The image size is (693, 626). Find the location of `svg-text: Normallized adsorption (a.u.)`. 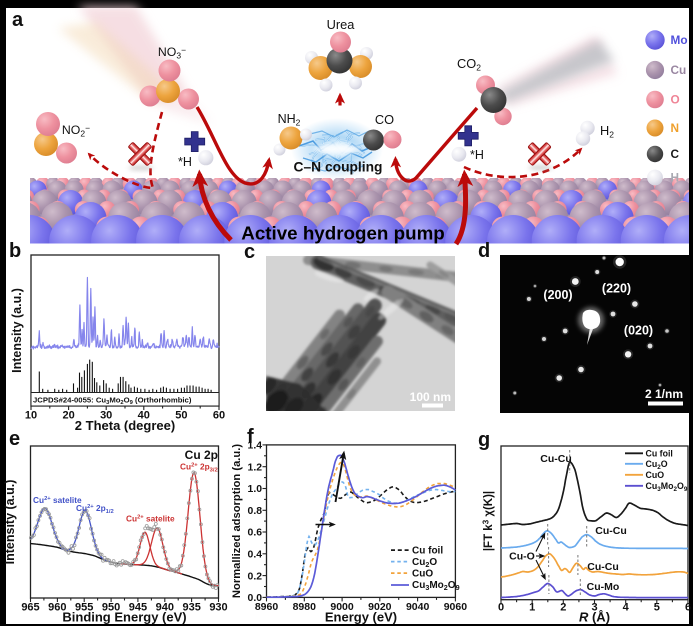

svg-text: Normallized adsorption (a.u.) is located at coordinates (237, 521).